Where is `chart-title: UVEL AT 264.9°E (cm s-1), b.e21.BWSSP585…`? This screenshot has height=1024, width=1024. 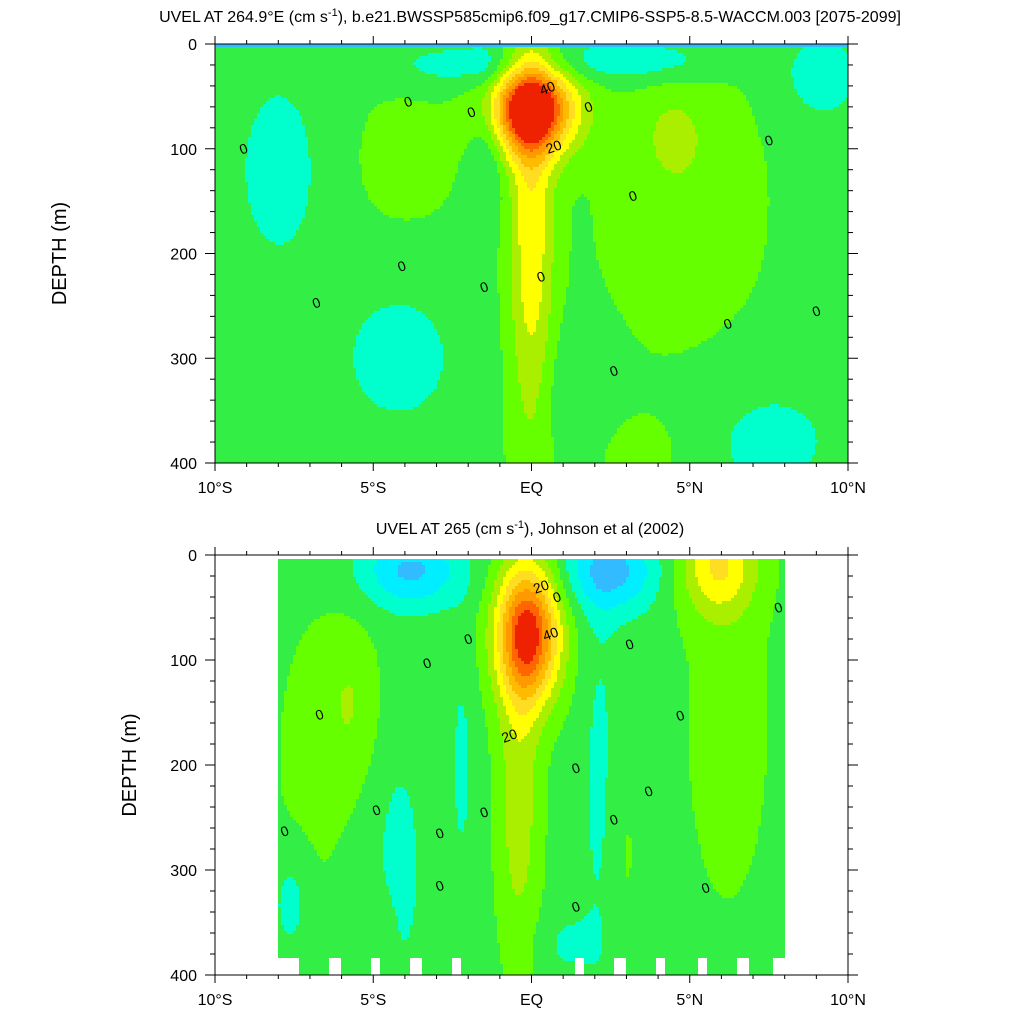
chart-title: UVEL AT 264.9°E (cm s-1), b.e21.BWSSP585… is located at coordinates (530, 16).